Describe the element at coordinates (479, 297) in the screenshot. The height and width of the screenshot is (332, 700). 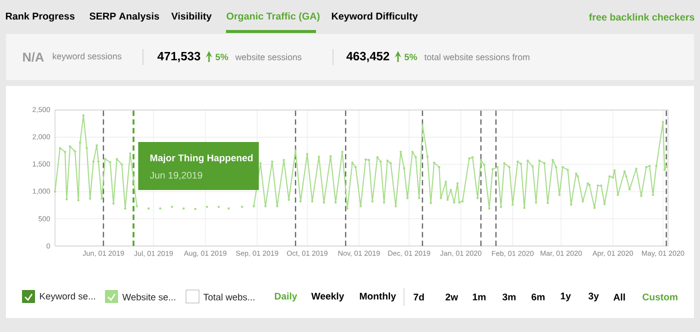
I see `text: 1m` at that location.